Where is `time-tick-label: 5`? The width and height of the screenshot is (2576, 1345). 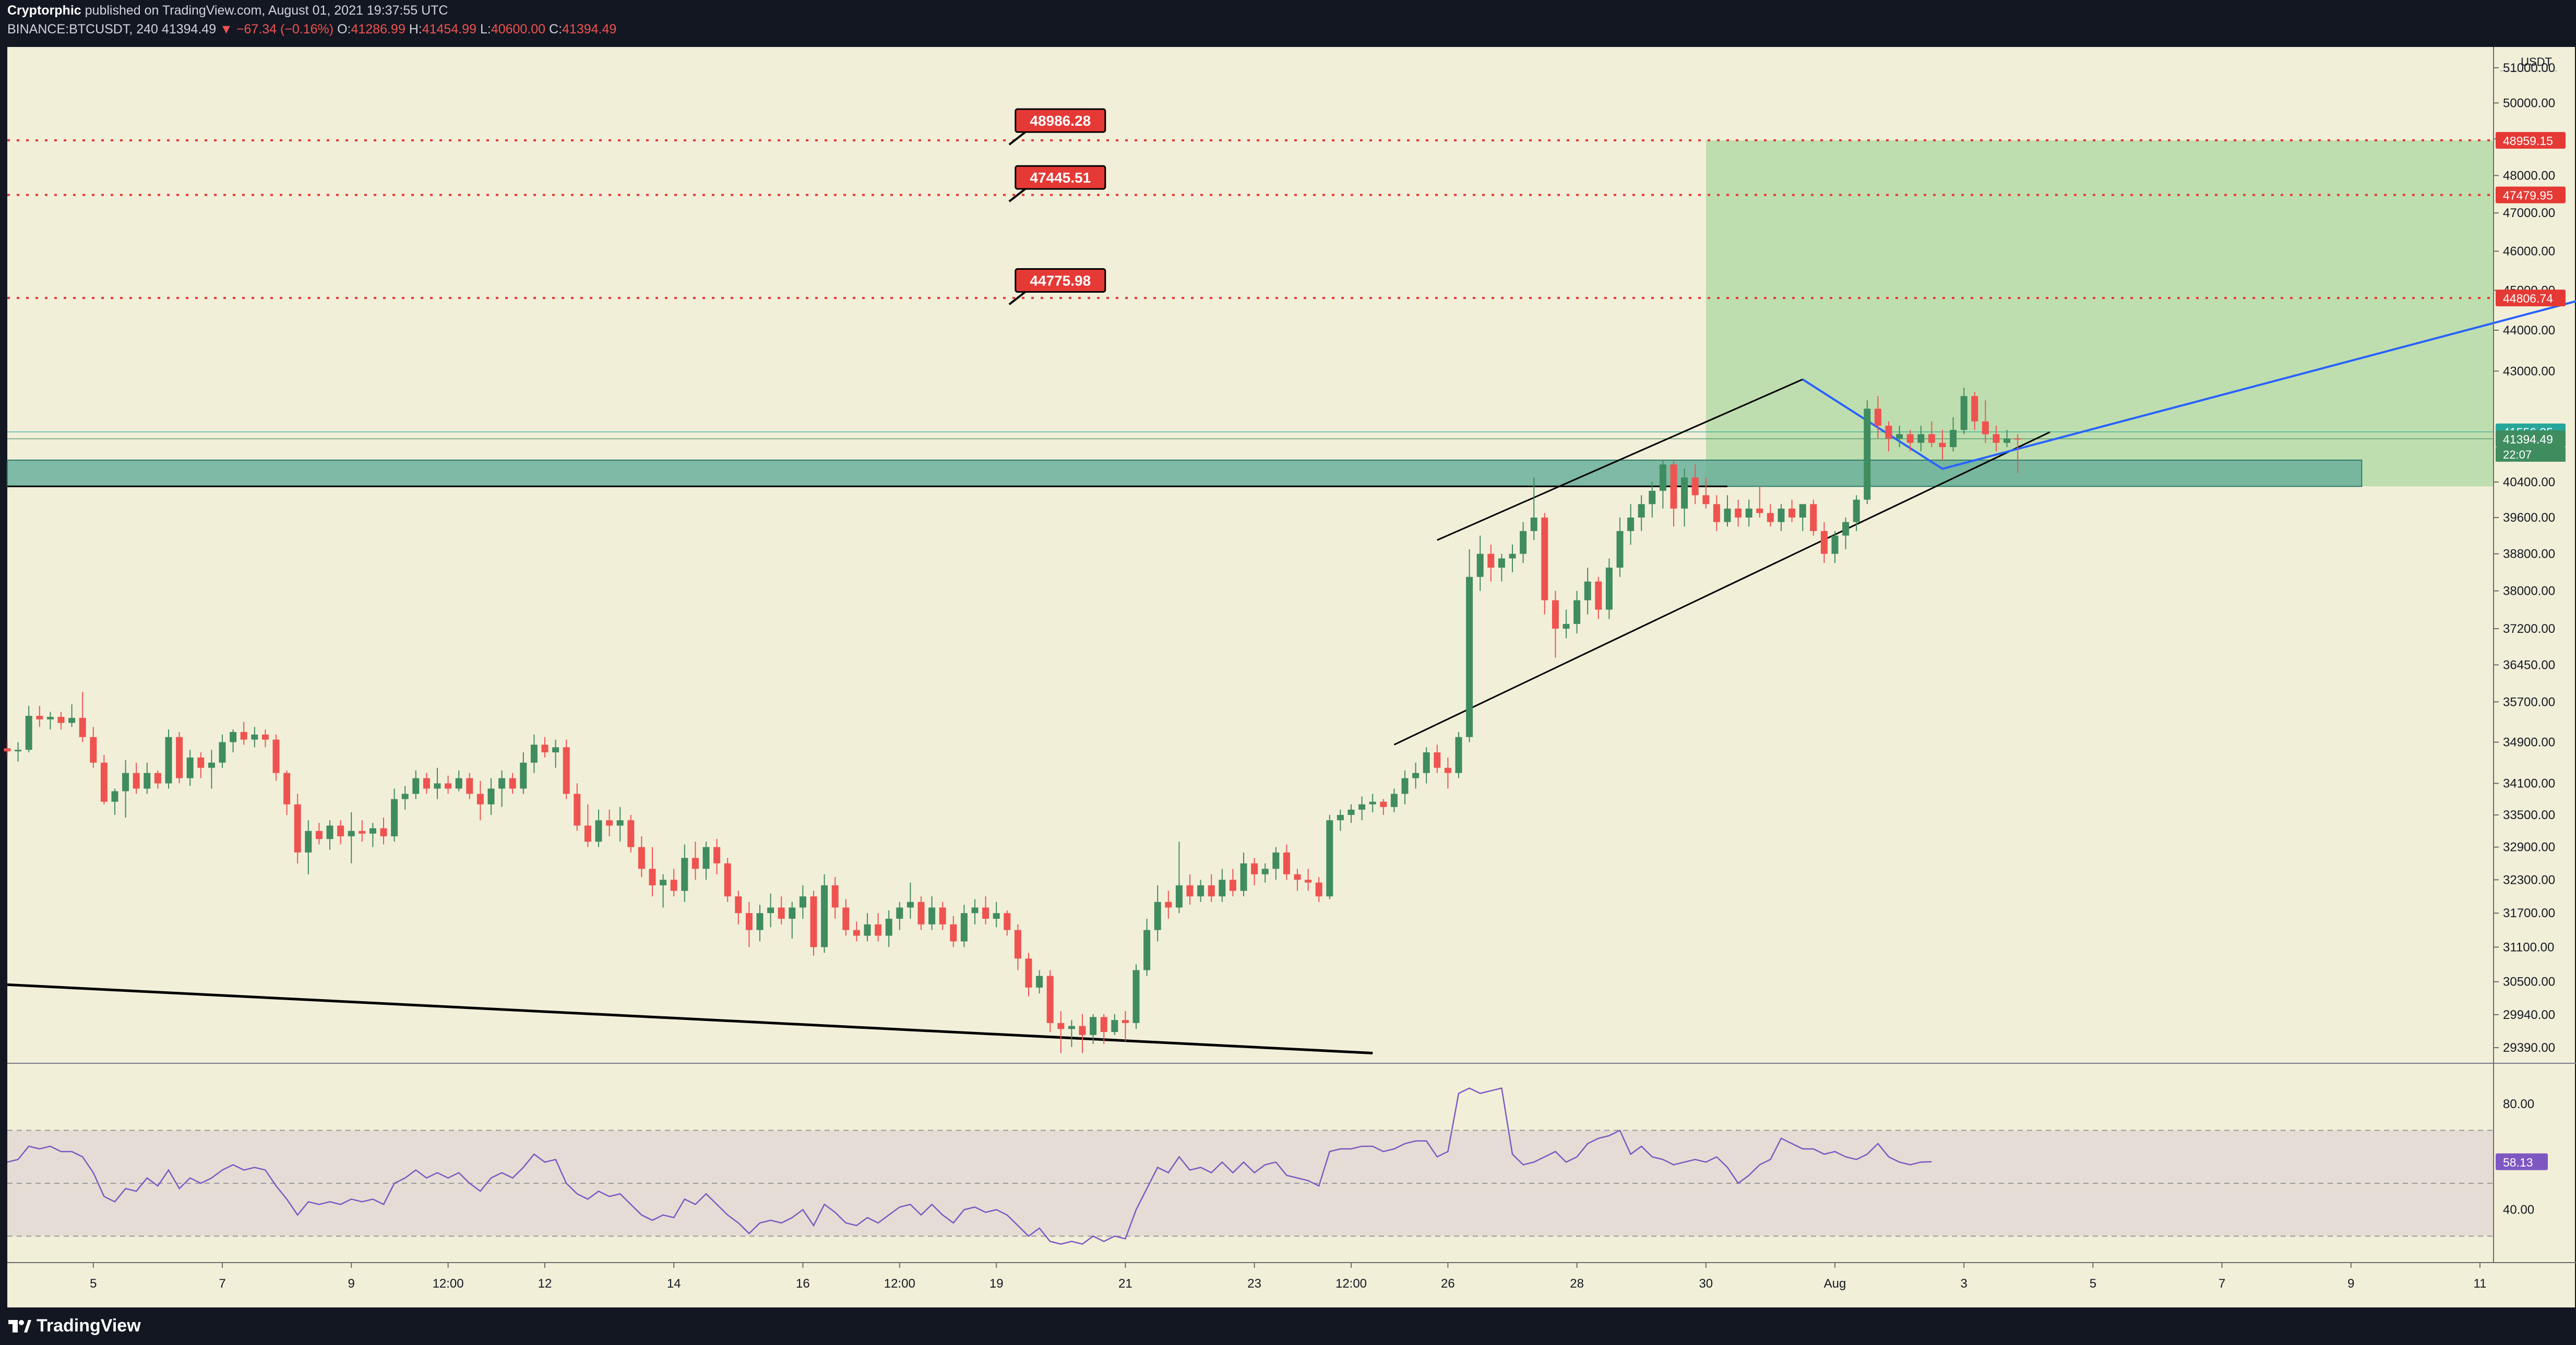
time-tick-label: 5 is located at coordinates (2093, 1284).